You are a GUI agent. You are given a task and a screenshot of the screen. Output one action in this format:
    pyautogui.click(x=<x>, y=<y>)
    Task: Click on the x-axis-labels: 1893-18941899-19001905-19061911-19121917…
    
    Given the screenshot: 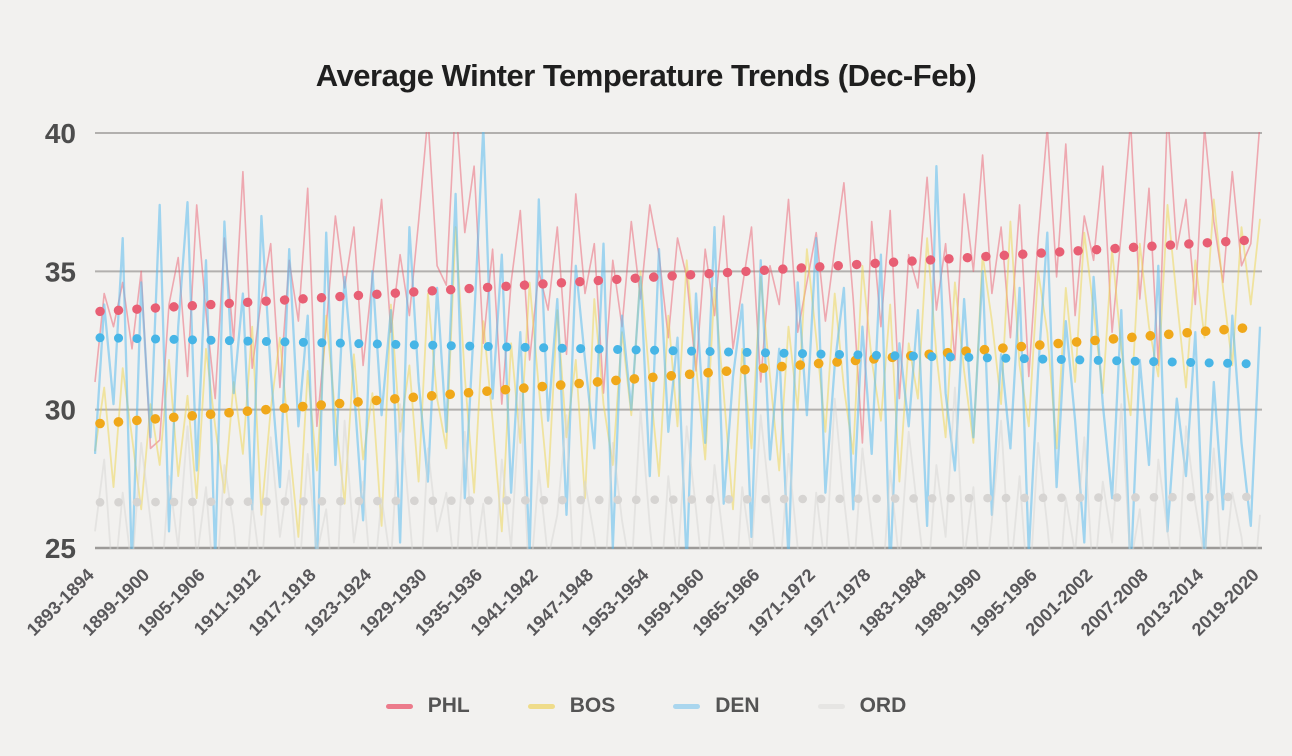 What is the action you would take?
    pyautogui.click(x=643, y=602)
    